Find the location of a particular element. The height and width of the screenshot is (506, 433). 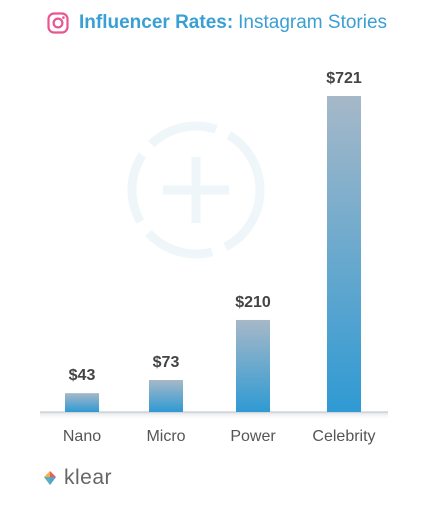

chart-title-bold: Influencer Rates: is located at coordinates (156, 22).